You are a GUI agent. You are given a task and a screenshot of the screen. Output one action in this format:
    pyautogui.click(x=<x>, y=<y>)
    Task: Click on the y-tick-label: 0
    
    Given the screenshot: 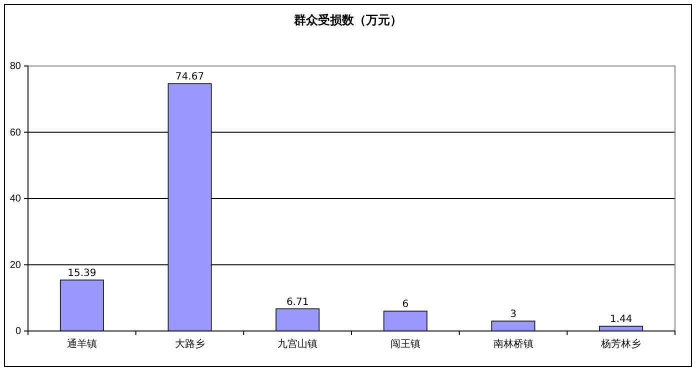 What is the action you would take?
    pyautogui.click(x=18, y=332)
    